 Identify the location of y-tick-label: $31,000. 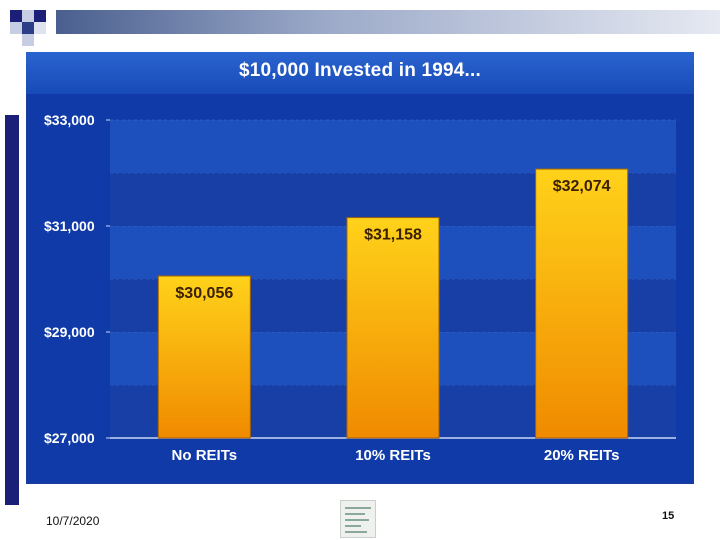
(69, 226).